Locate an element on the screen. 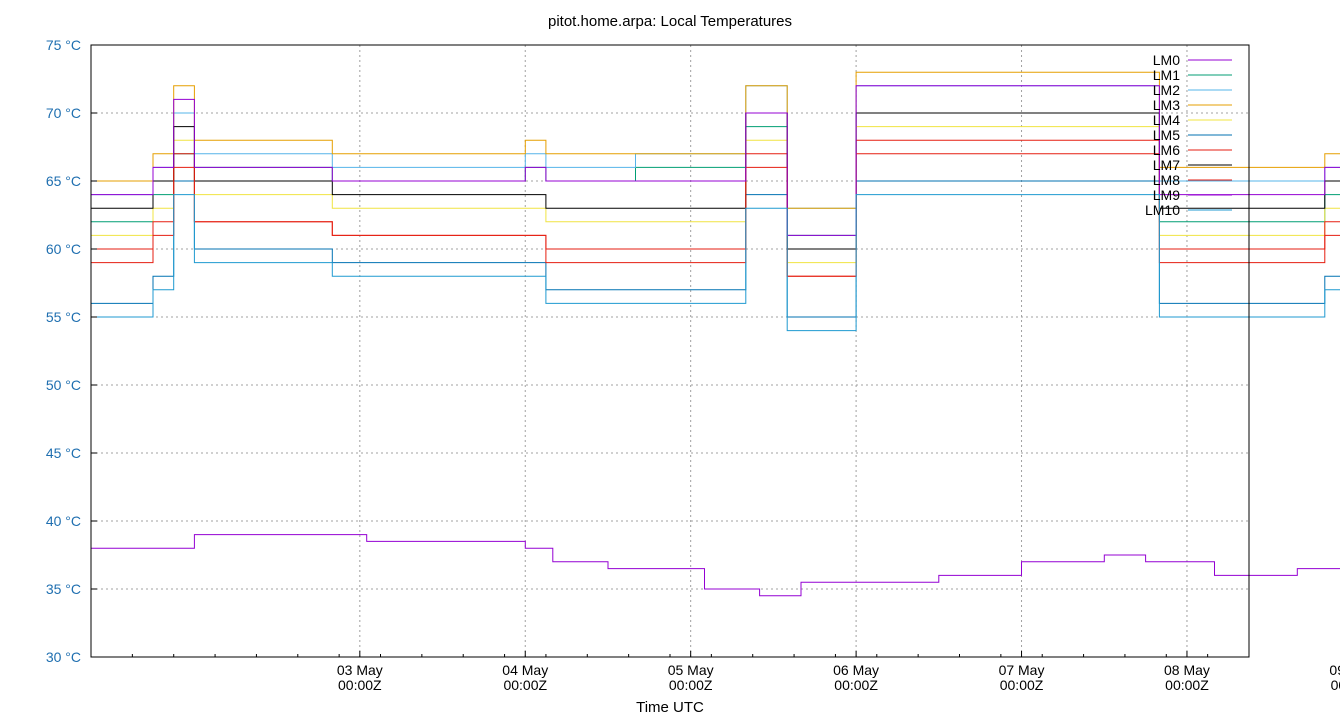 This screenshot has width=1340, height=720. chart-title: pitot.home.arpa: Local Temperatures is located at coordinates (670, 21).